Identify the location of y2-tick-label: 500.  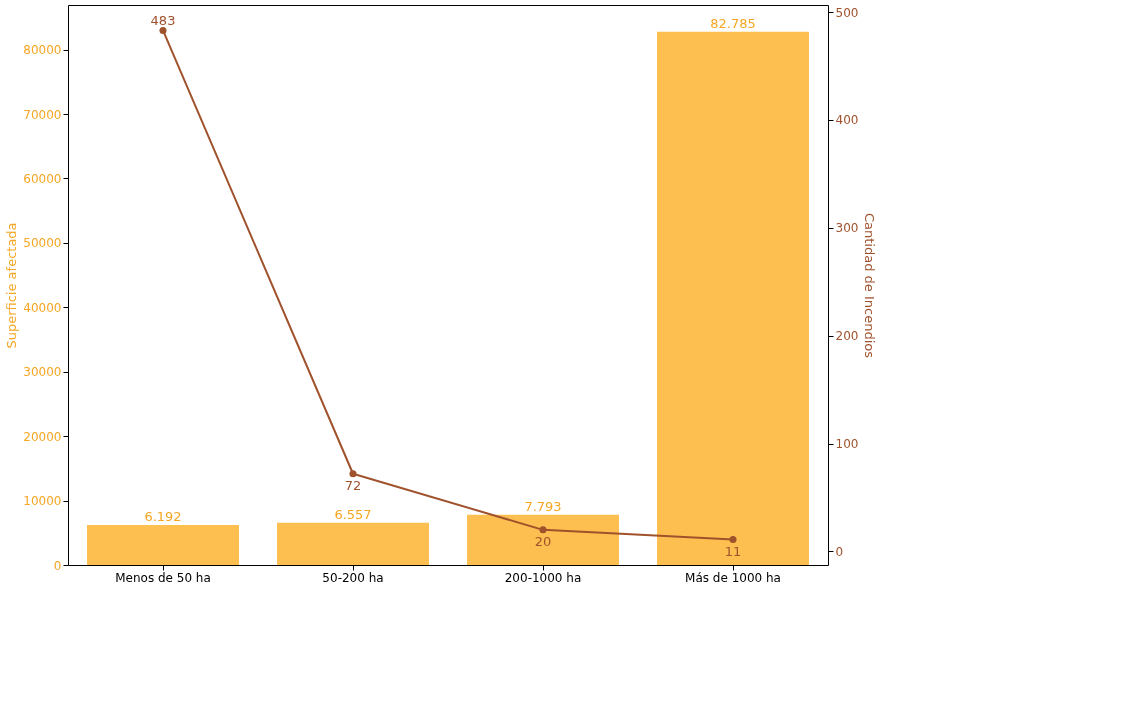
(847, 12).